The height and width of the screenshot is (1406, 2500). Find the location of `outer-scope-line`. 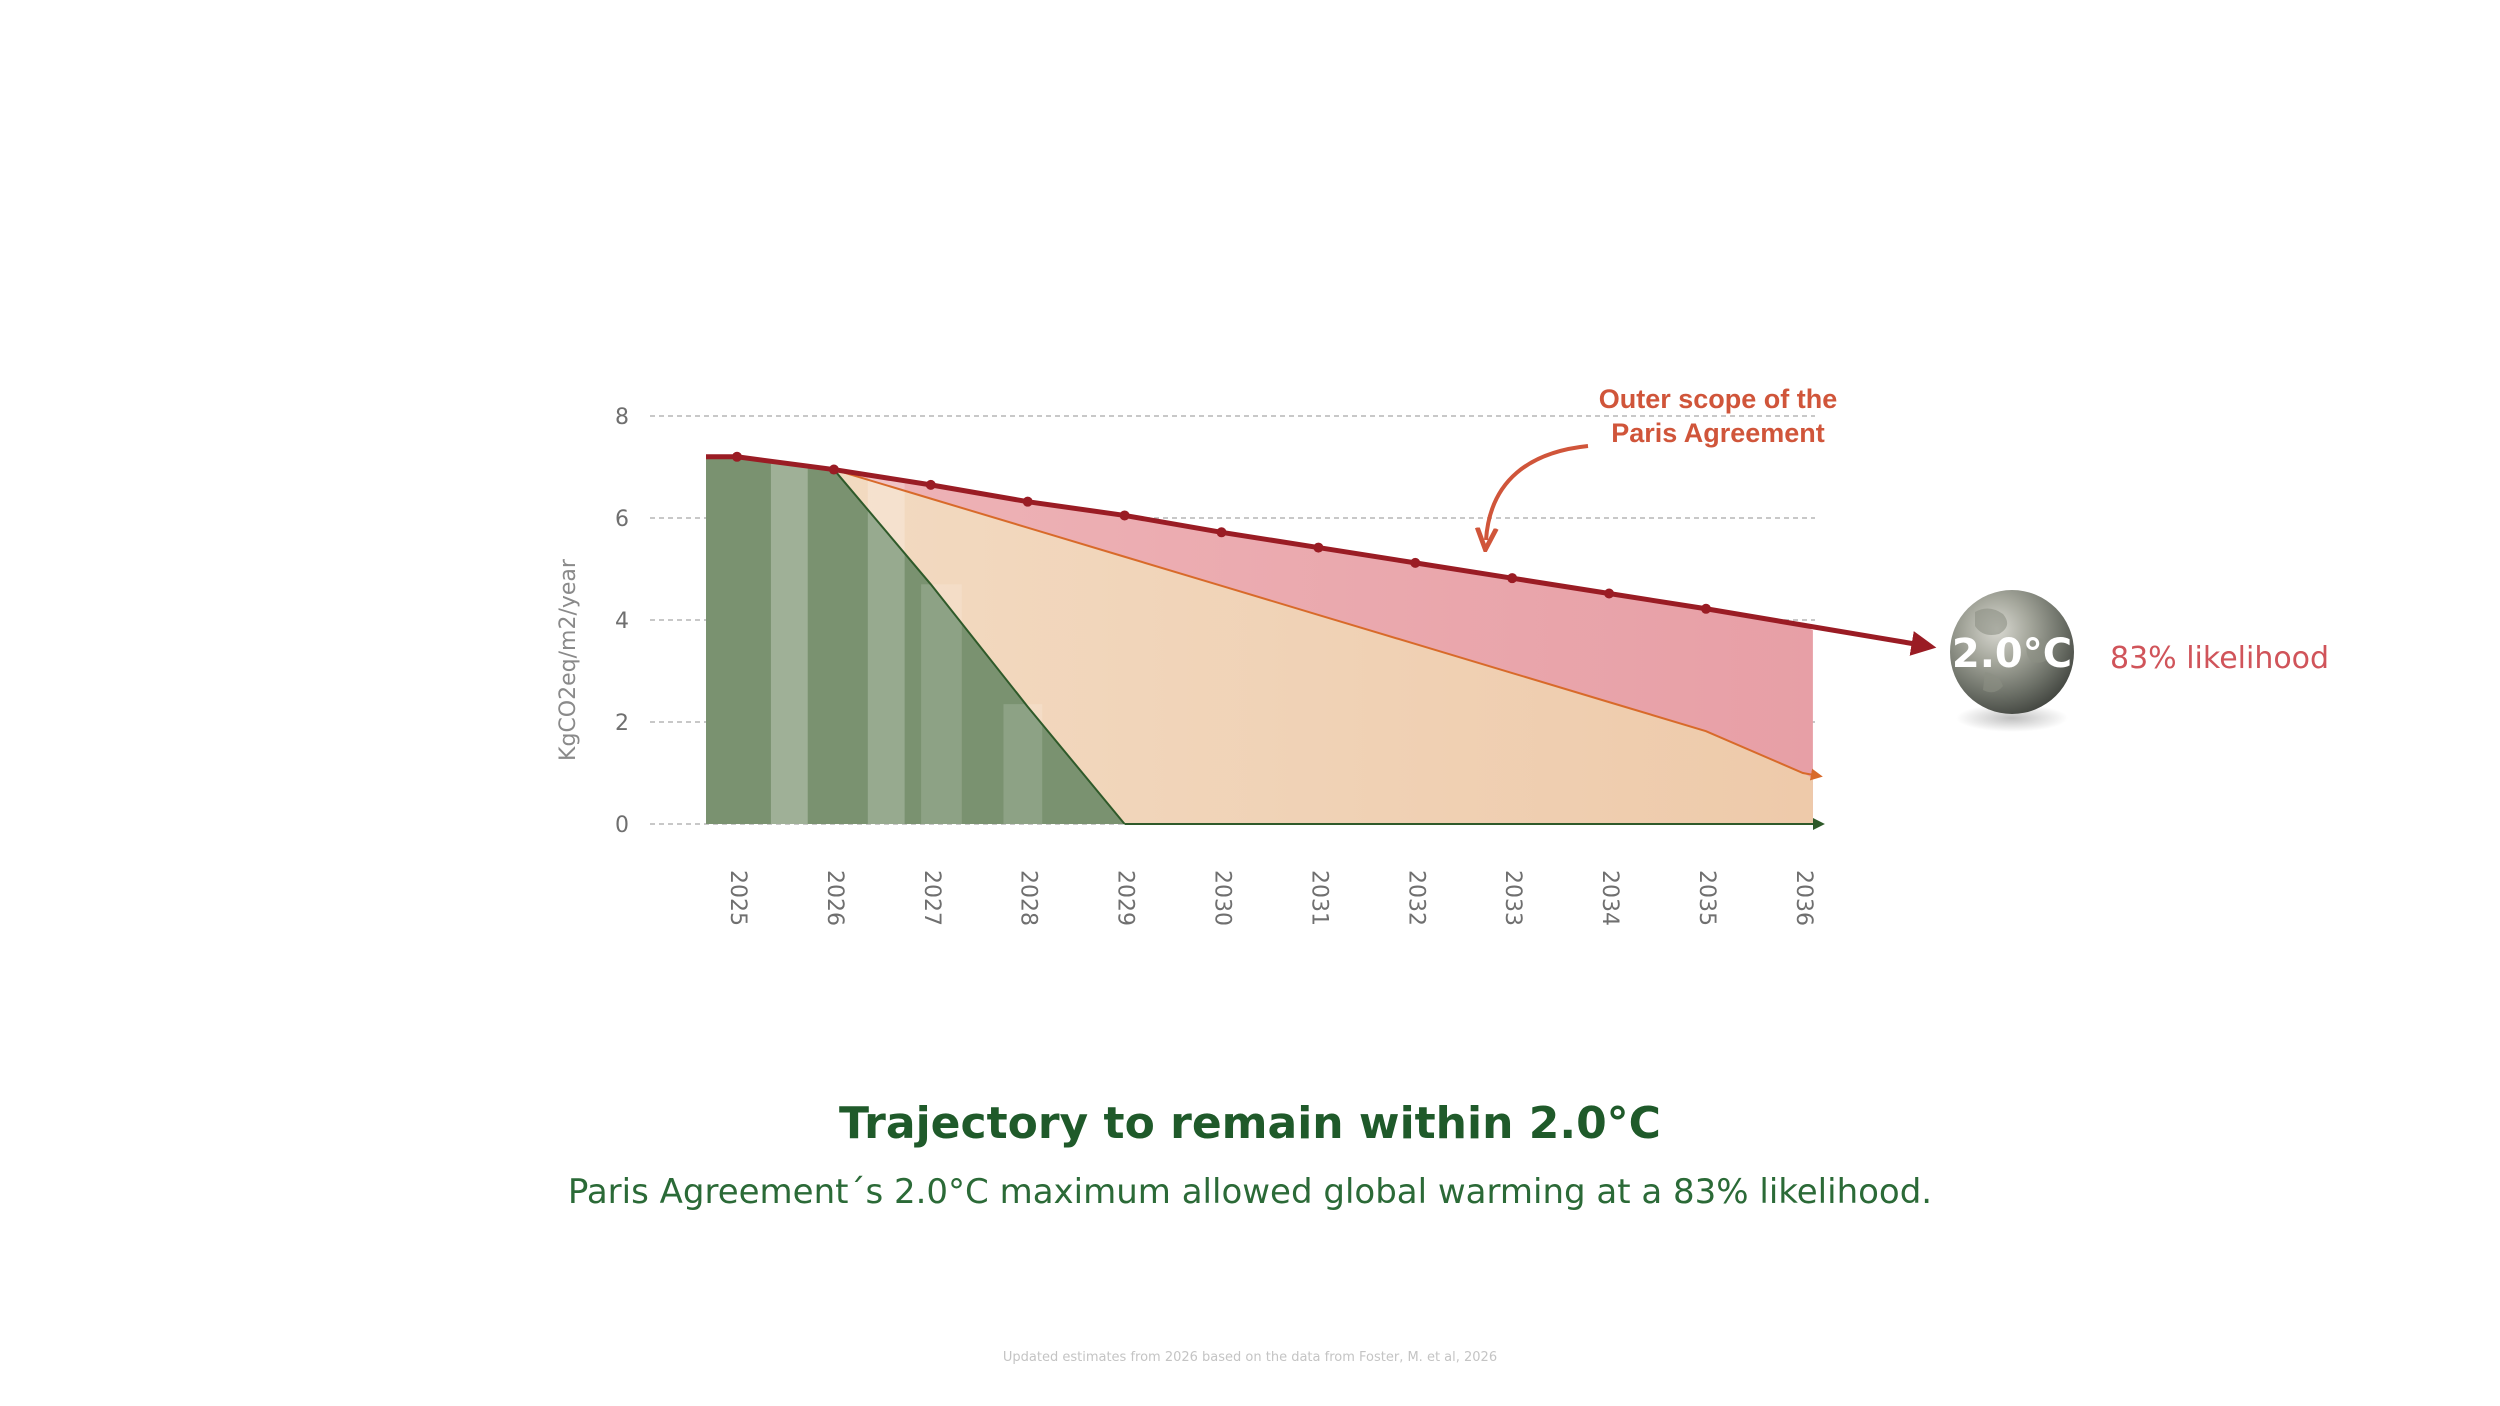

outer-scope-line is located at coordinates (1321, 555).